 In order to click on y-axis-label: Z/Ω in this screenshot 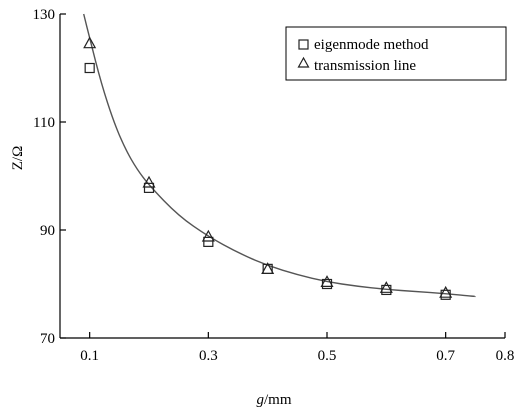, I will do `click(18, 158)`.